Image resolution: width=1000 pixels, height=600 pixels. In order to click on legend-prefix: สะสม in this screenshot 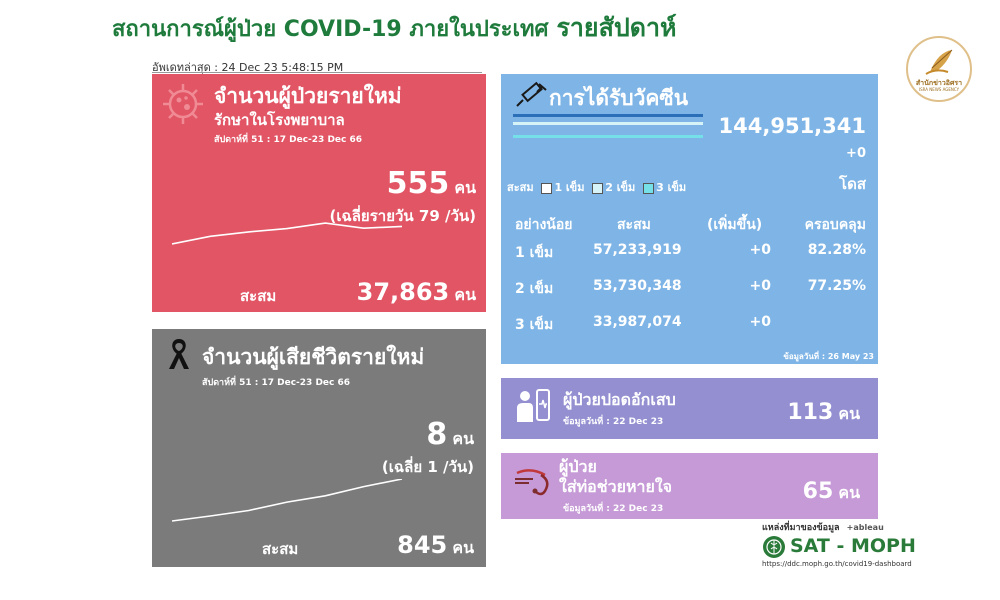, I will do `click(520, 187)`.